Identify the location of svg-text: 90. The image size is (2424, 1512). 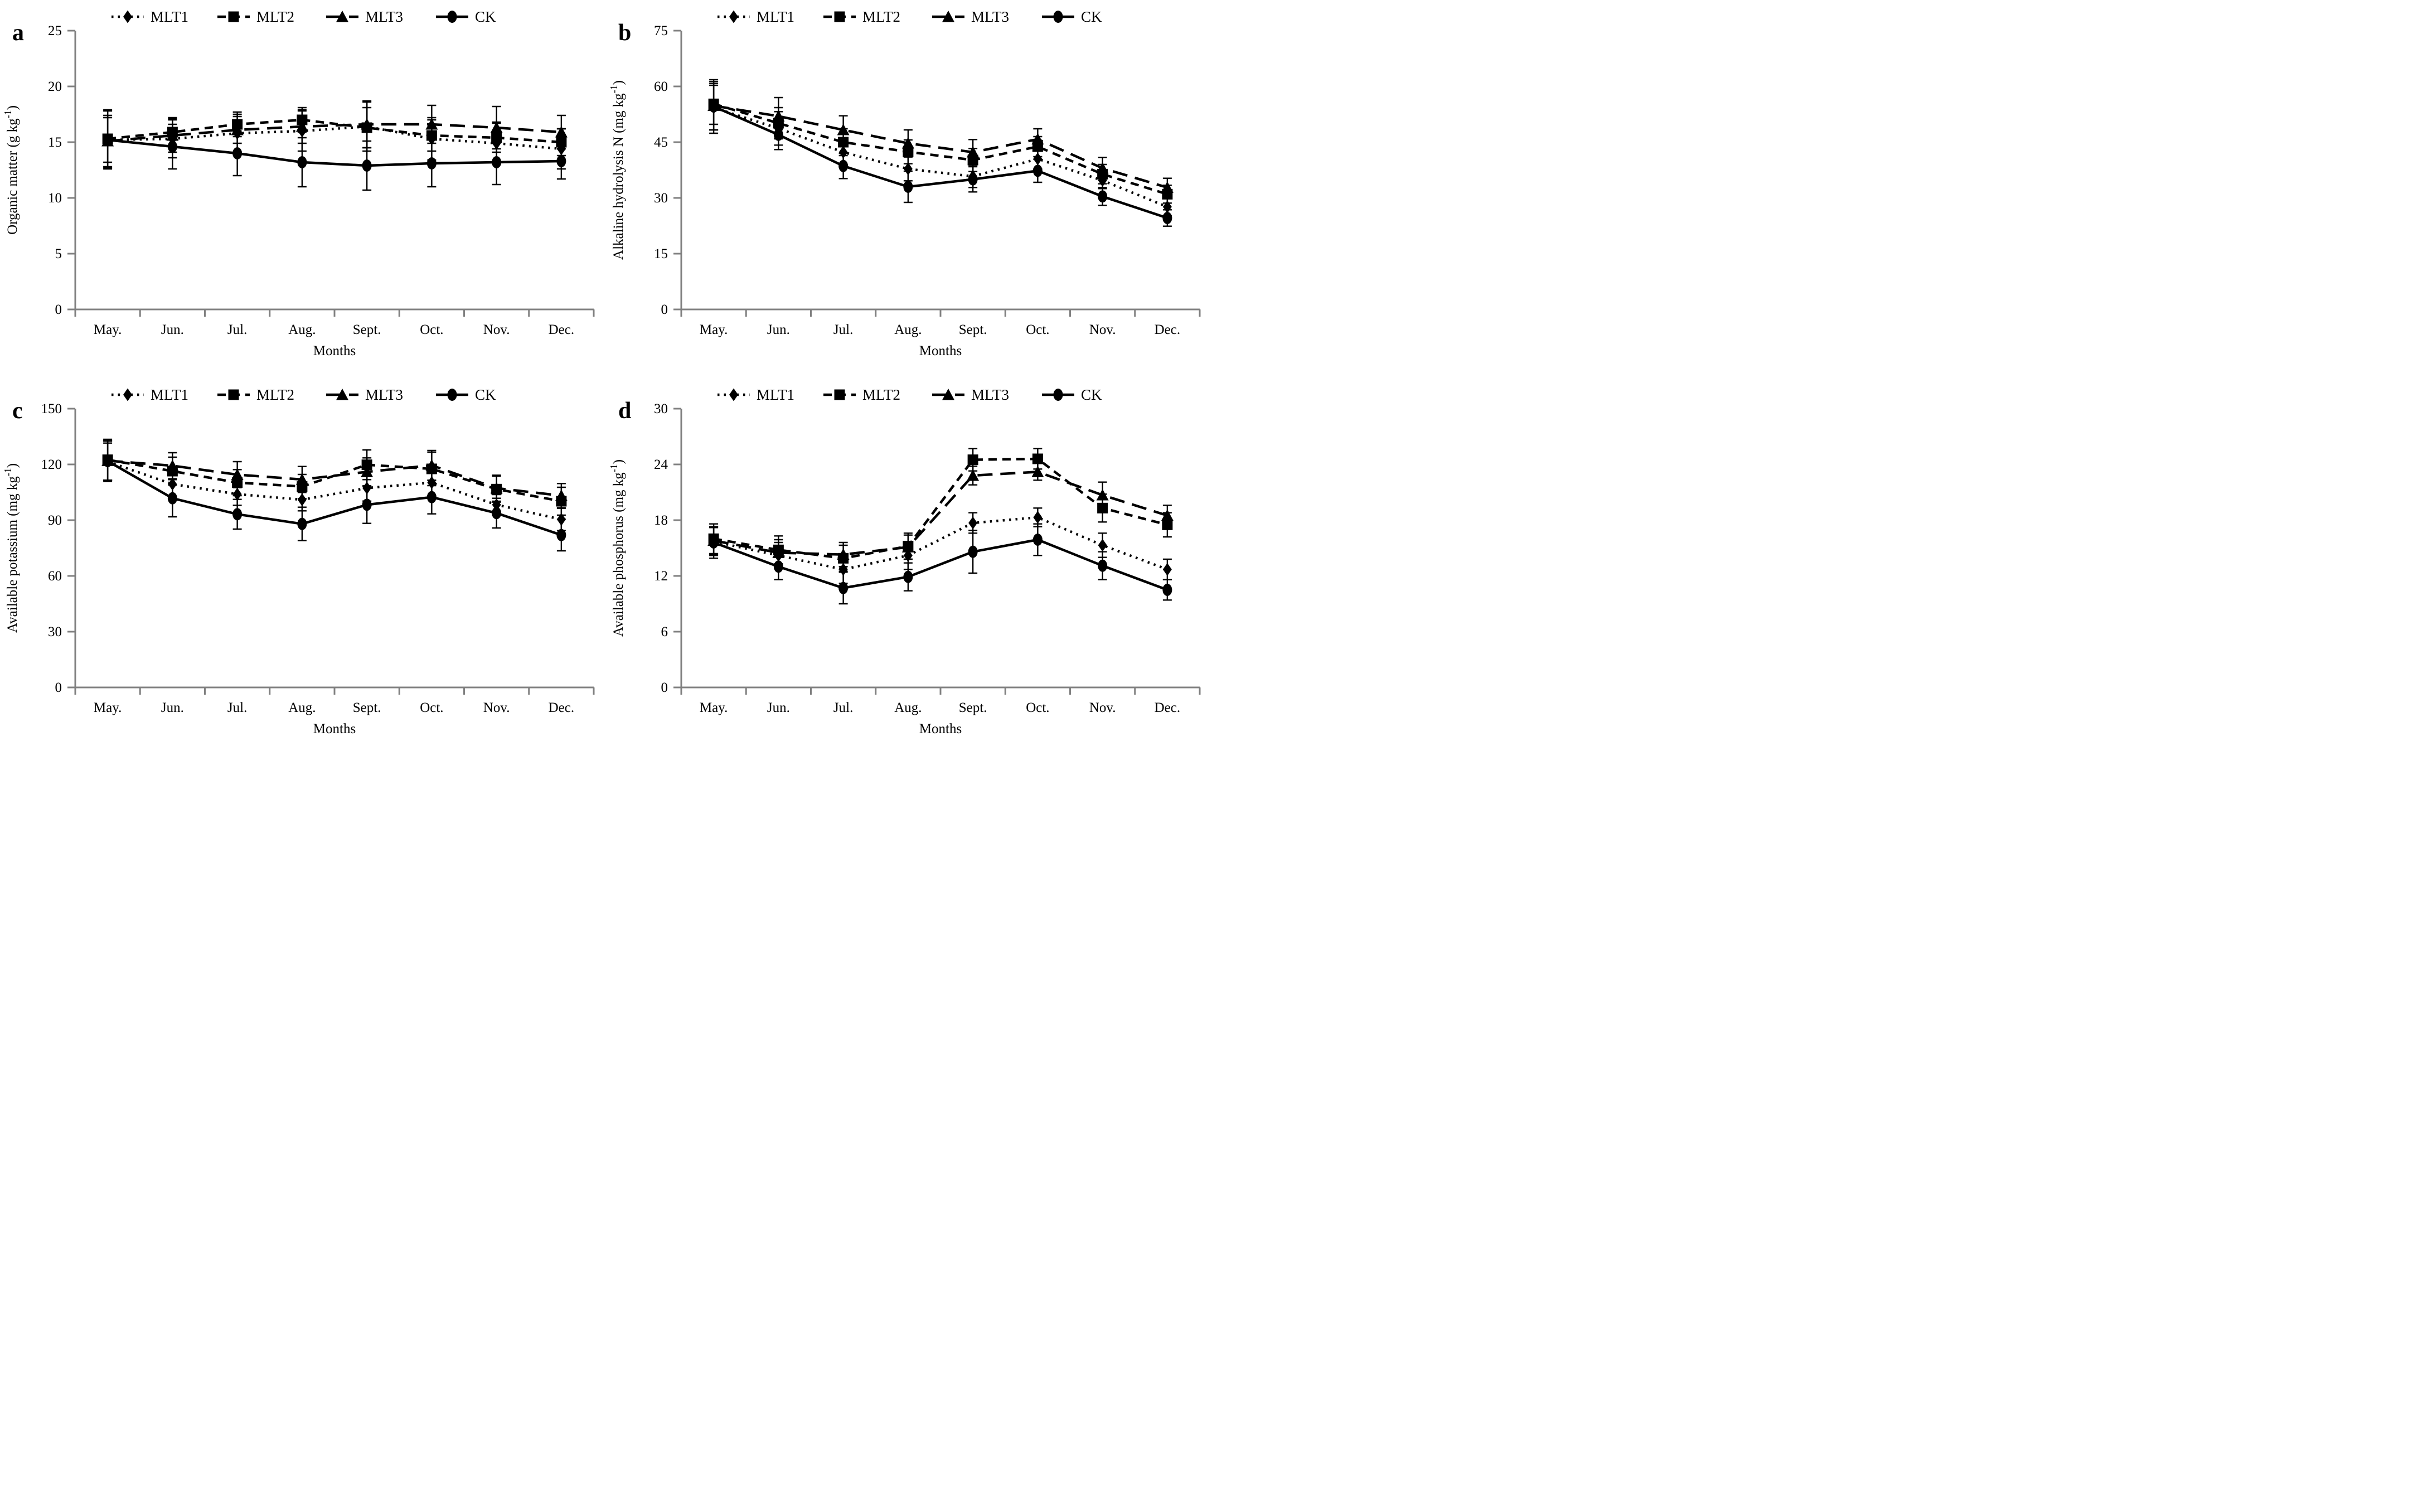
(55, 520).